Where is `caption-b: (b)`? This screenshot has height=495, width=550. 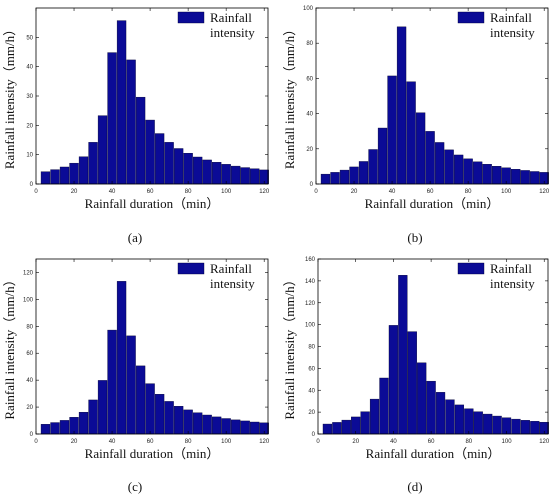
caption-b: (b) is located at coordinates (415, 237).